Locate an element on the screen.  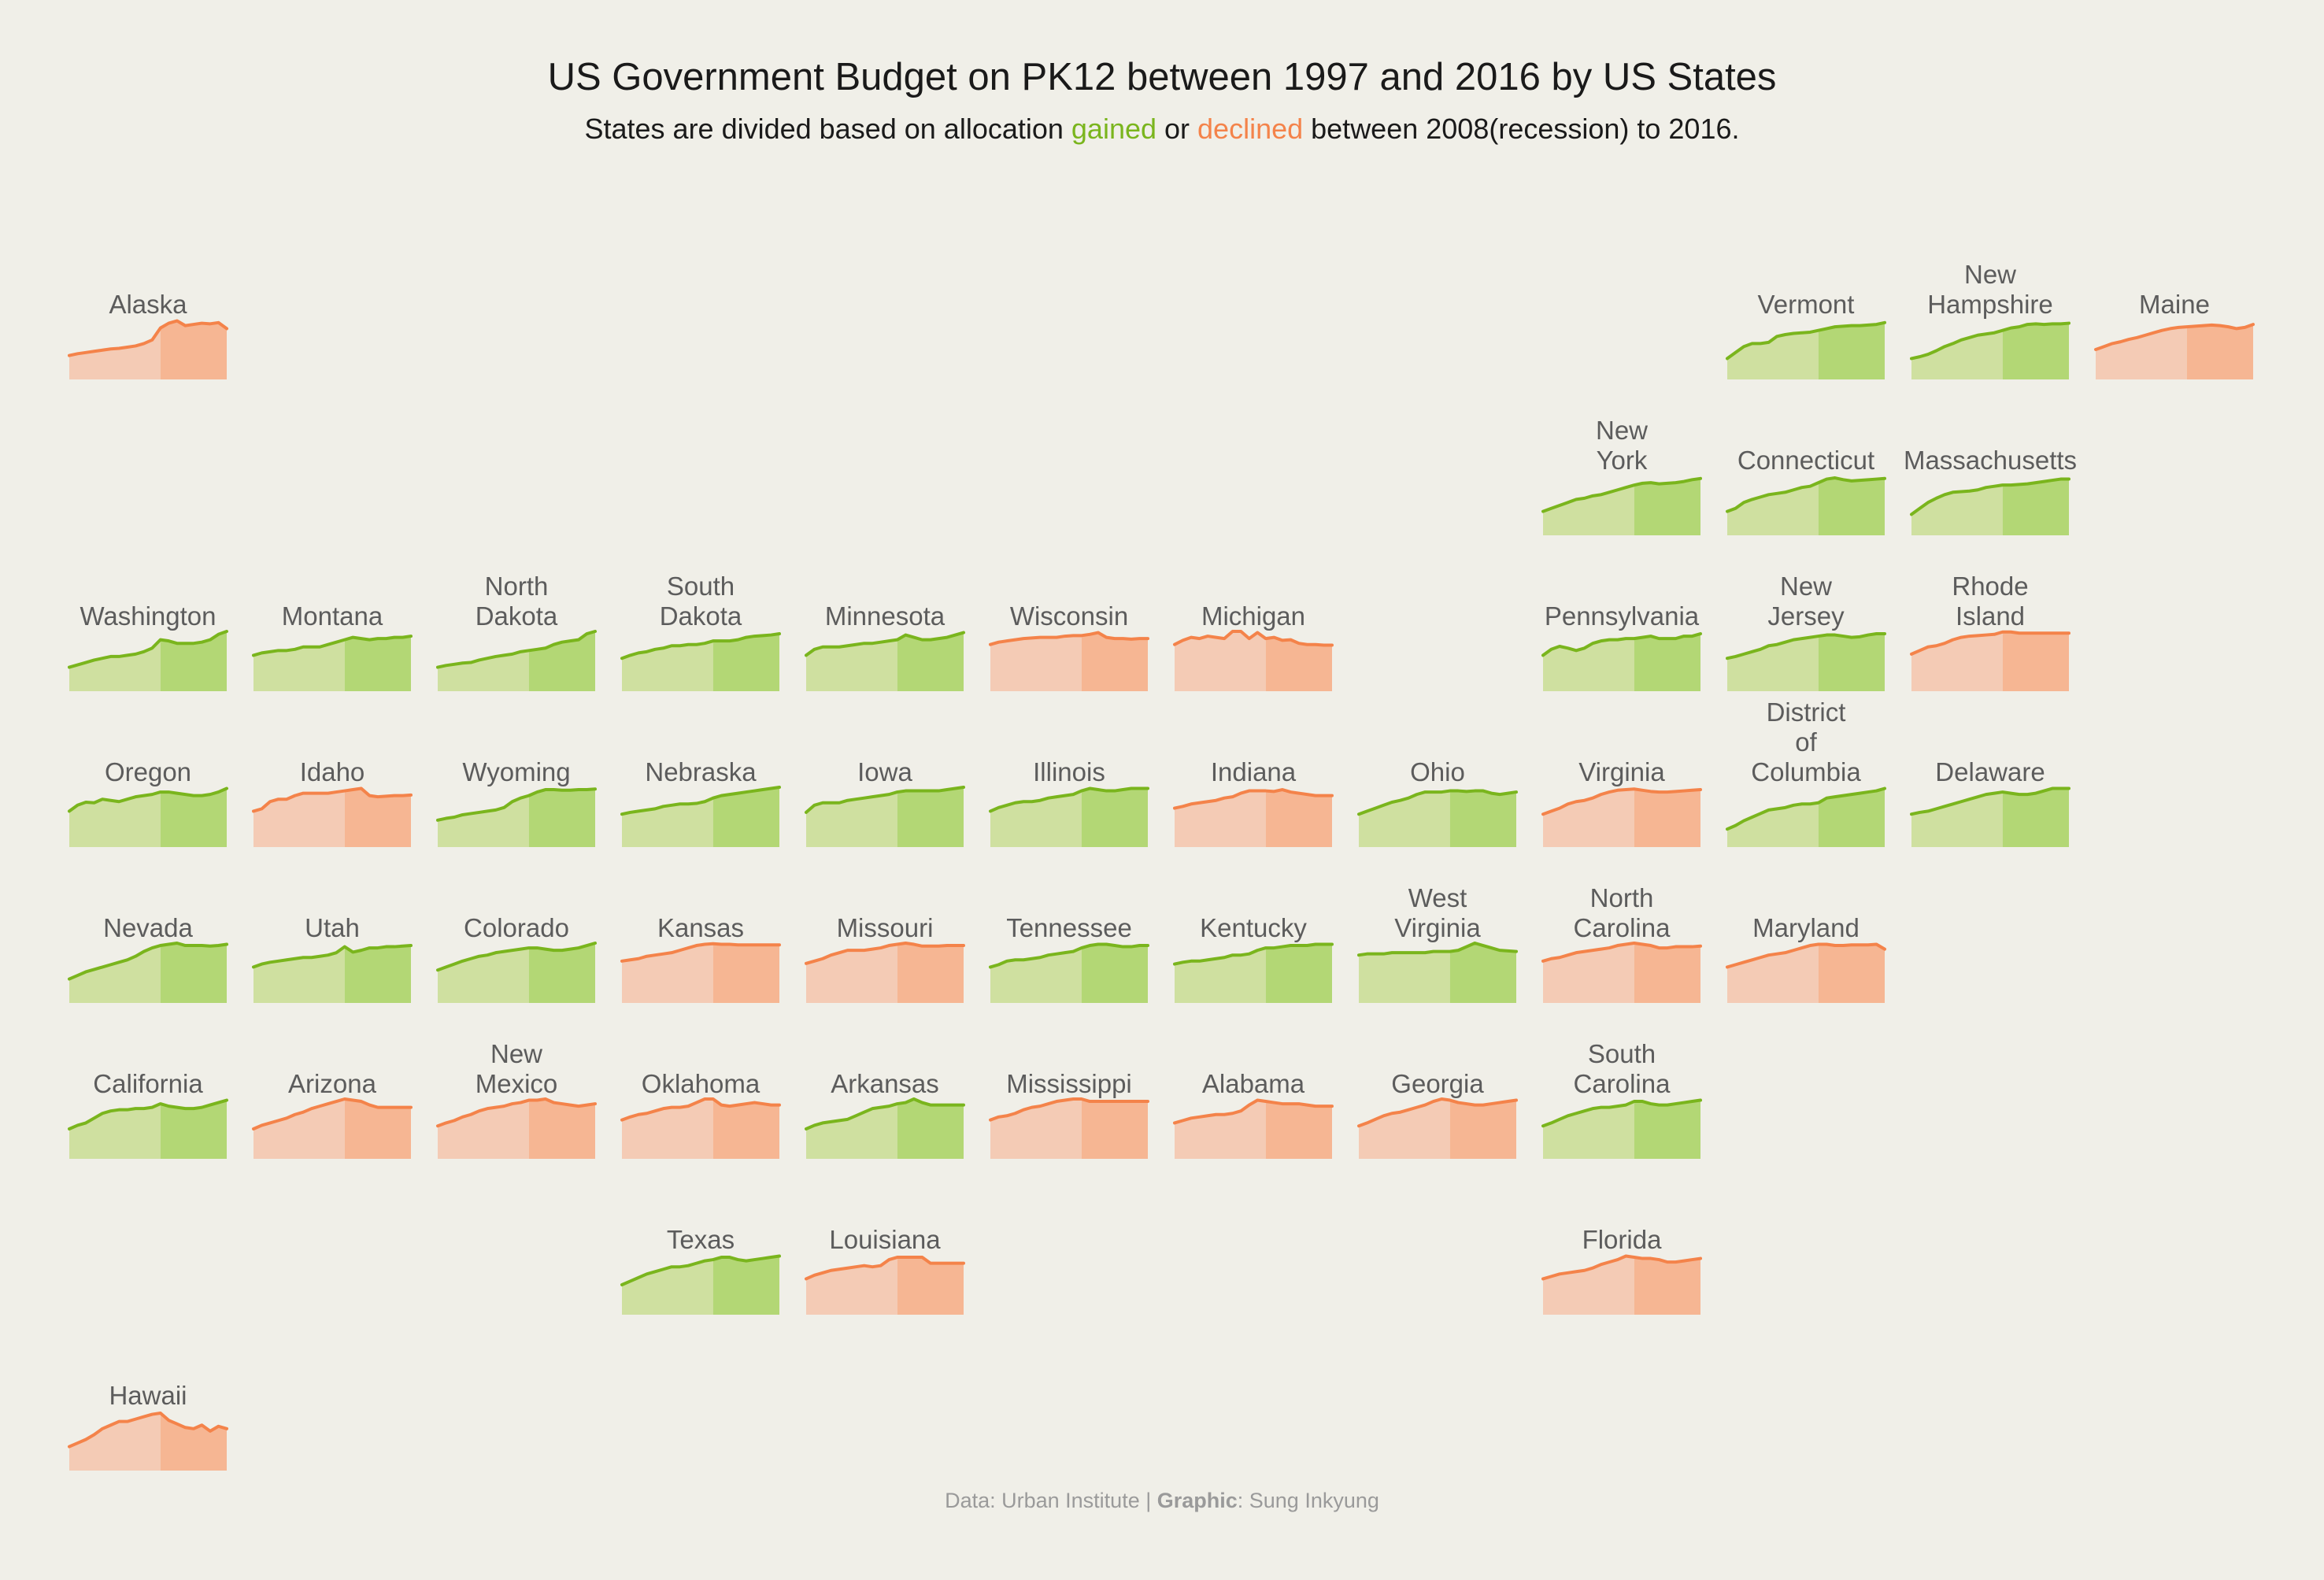
state-tile-south-dakota: South Dakota is located at coordinates (701, 620).